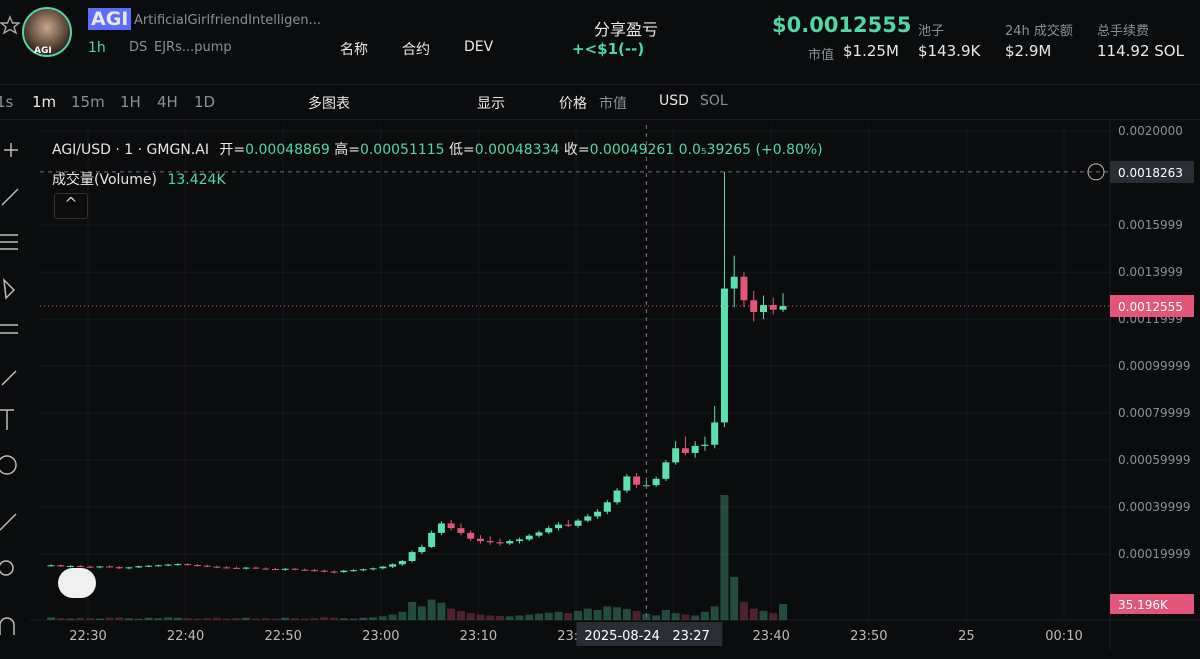  Describe the element at coordinates (193, 47) in the screenshot. I see `address: EJRs...pump` at that location.